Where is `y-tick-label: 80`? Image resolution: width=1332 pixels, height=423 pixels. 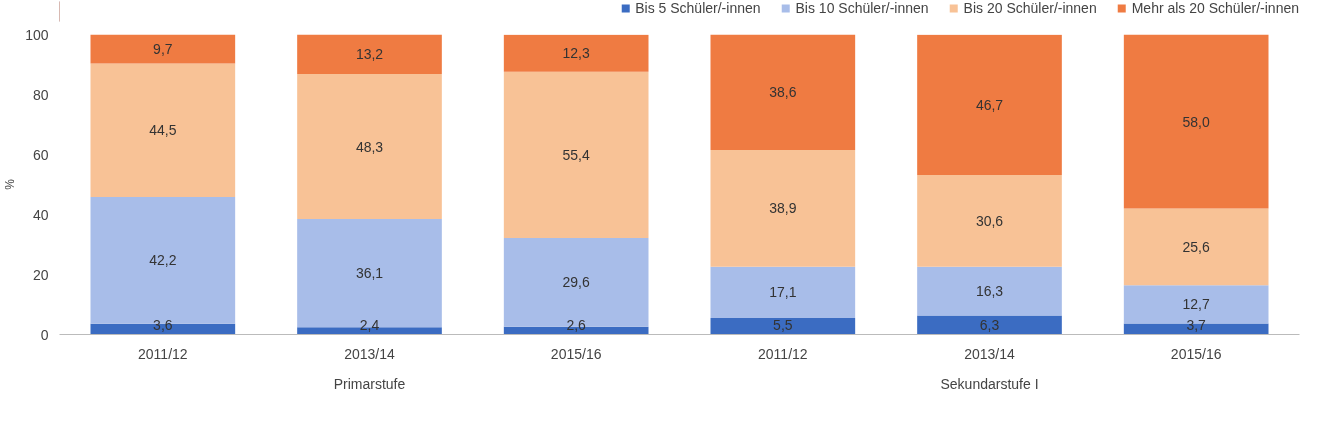 y-tick-label: 80 is located at coordinates (40, 94).